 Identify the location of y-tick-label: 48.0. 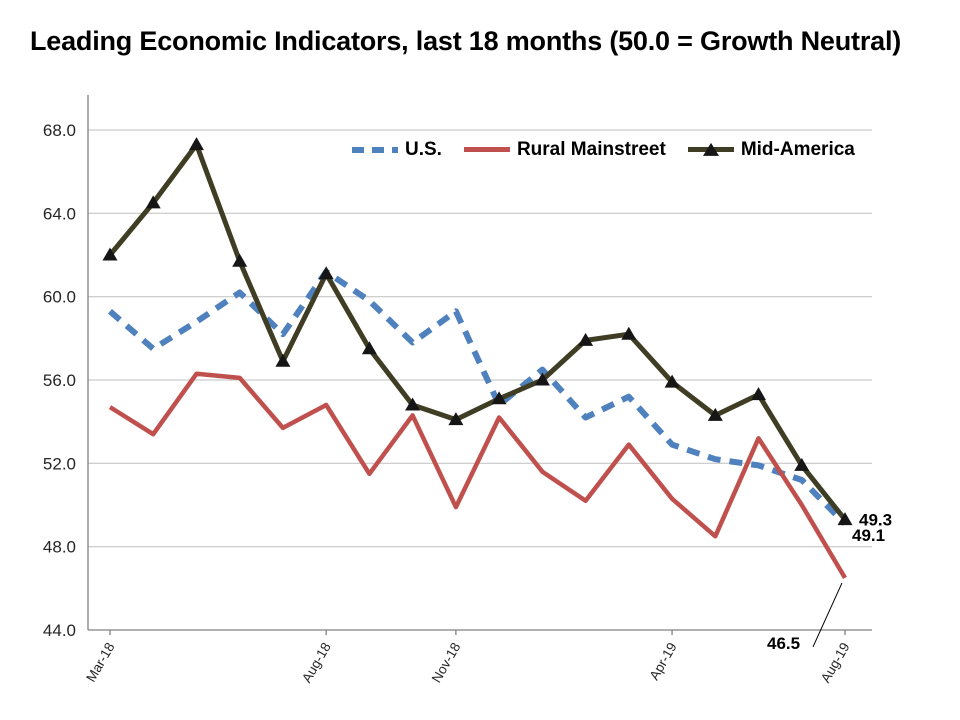
(59, 547).